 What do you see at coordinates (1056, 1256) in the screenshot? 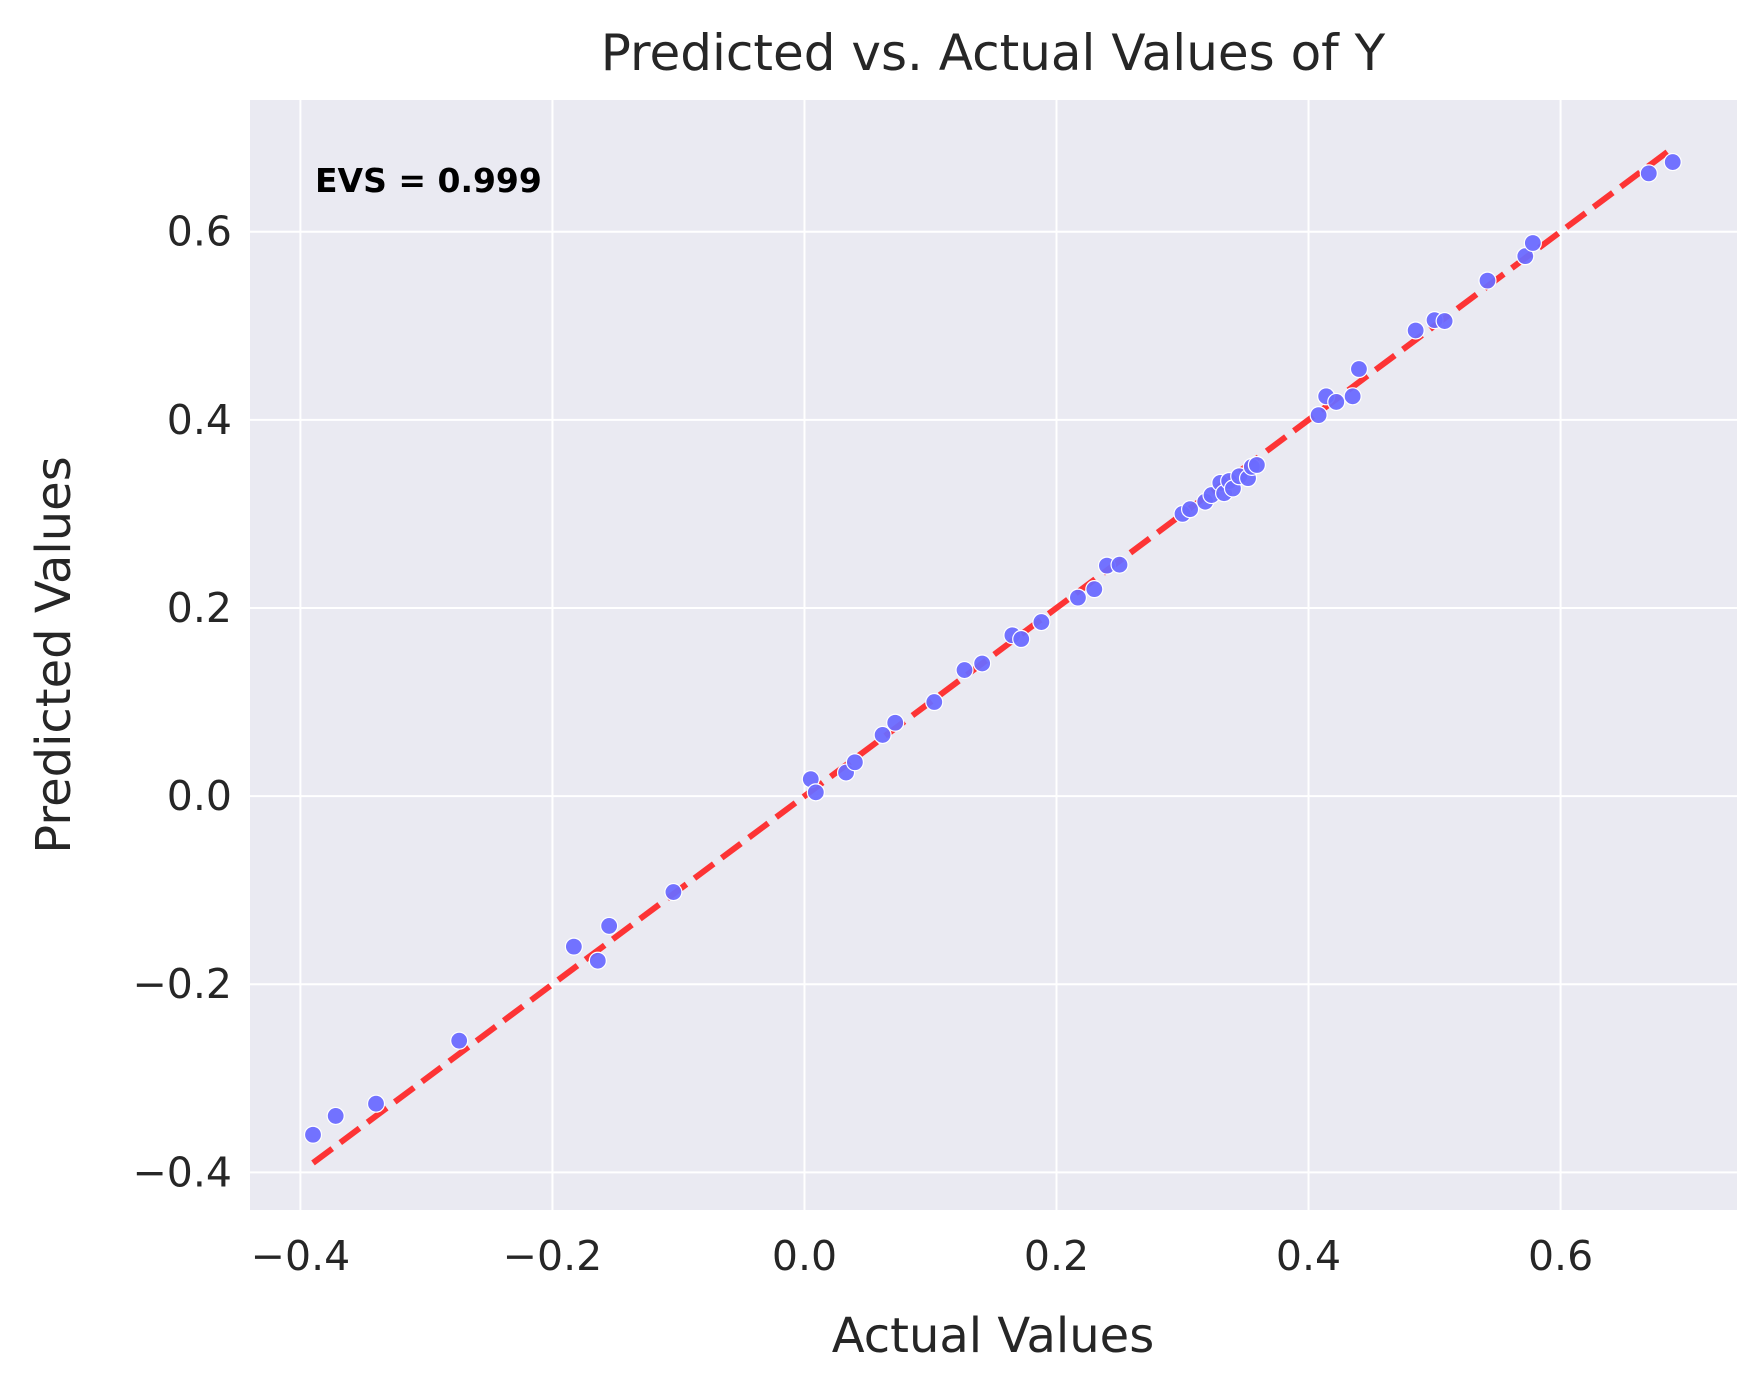
I see `x-tick-label: 0.2` at bounding box center [1056, 1256].